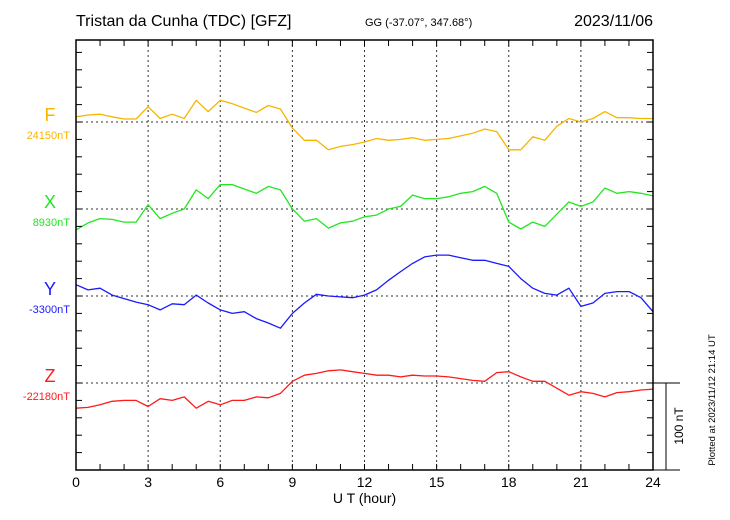  I want to click on series-line-y, so click(364, 291).